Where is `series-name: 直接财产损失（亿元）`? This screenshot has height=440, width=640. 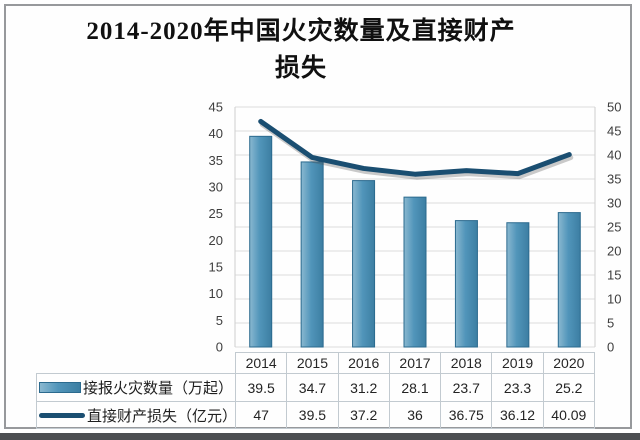 series-name: 直接财产损失（亿元） is located at coordinates (162, 416).